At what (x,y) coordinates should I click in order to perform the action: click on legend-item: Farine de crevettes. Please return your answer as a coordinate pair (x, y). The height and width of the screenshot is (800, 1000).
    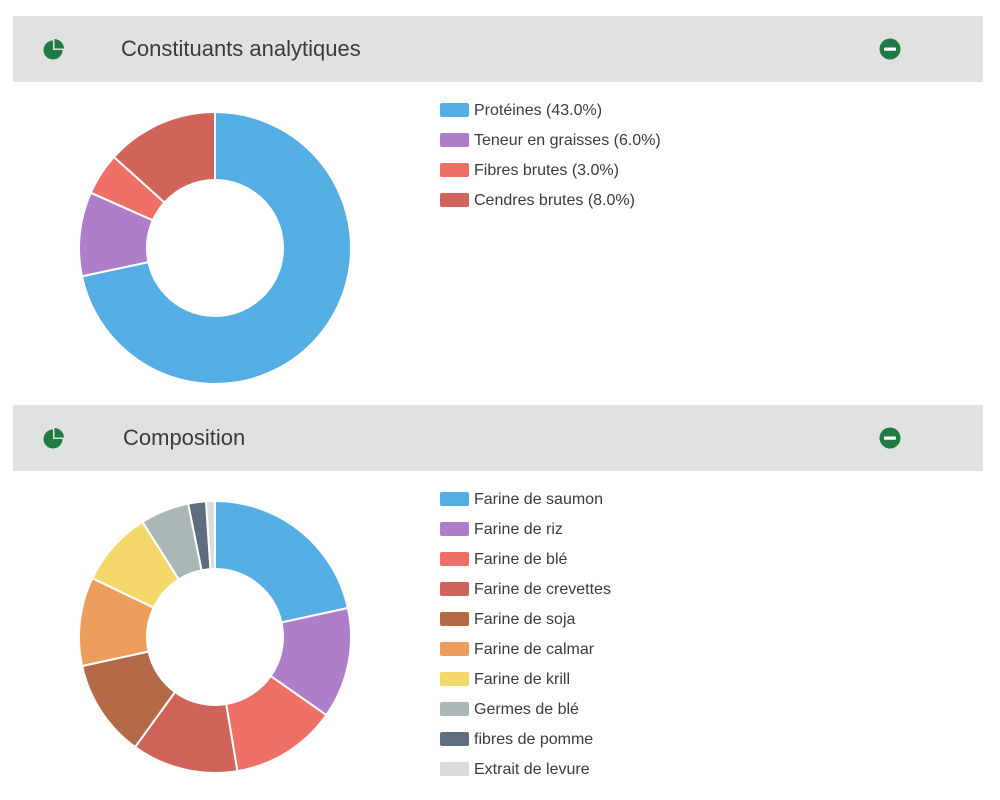
    Looking at the image, I should click on (525, 590).